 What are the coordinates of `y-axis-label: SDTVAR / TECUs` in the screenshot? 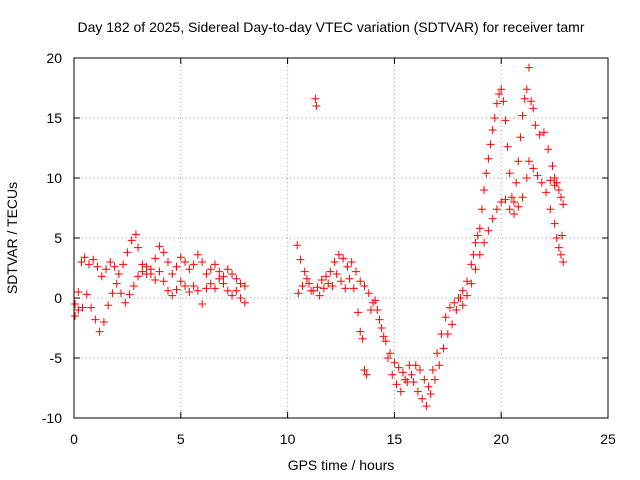 It's located at (12, 238).